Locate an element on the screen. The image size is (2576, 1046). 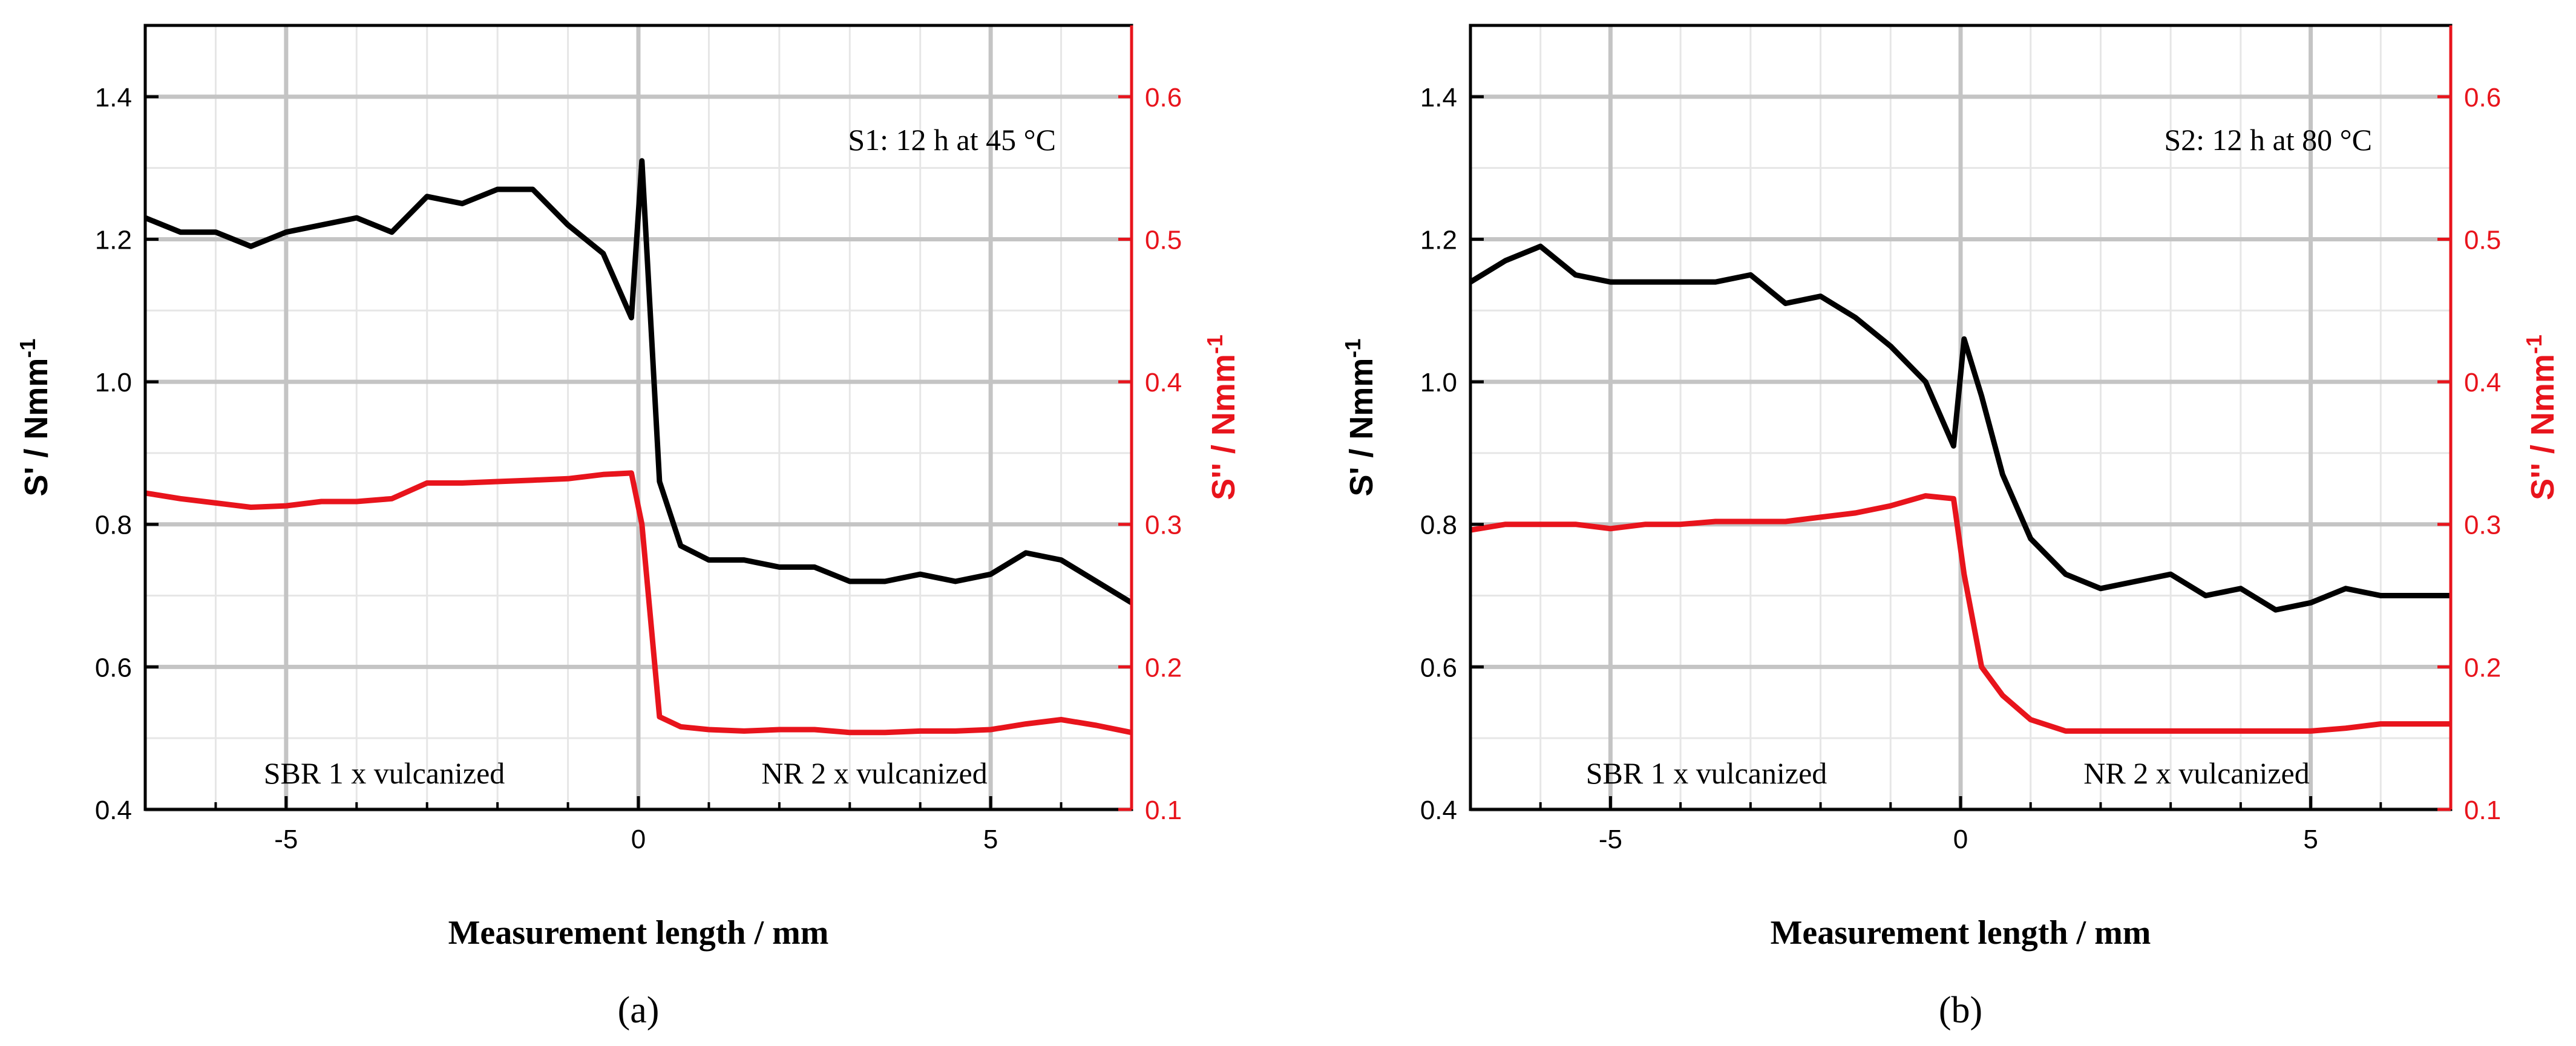
series-line-storage-modulus is located at coordinates (1960, 428).